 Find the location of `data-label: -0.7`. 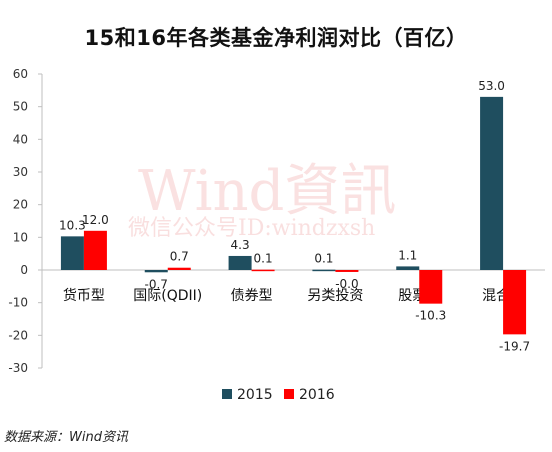

data-label: -0.7 is located at coordinates (156, 284).